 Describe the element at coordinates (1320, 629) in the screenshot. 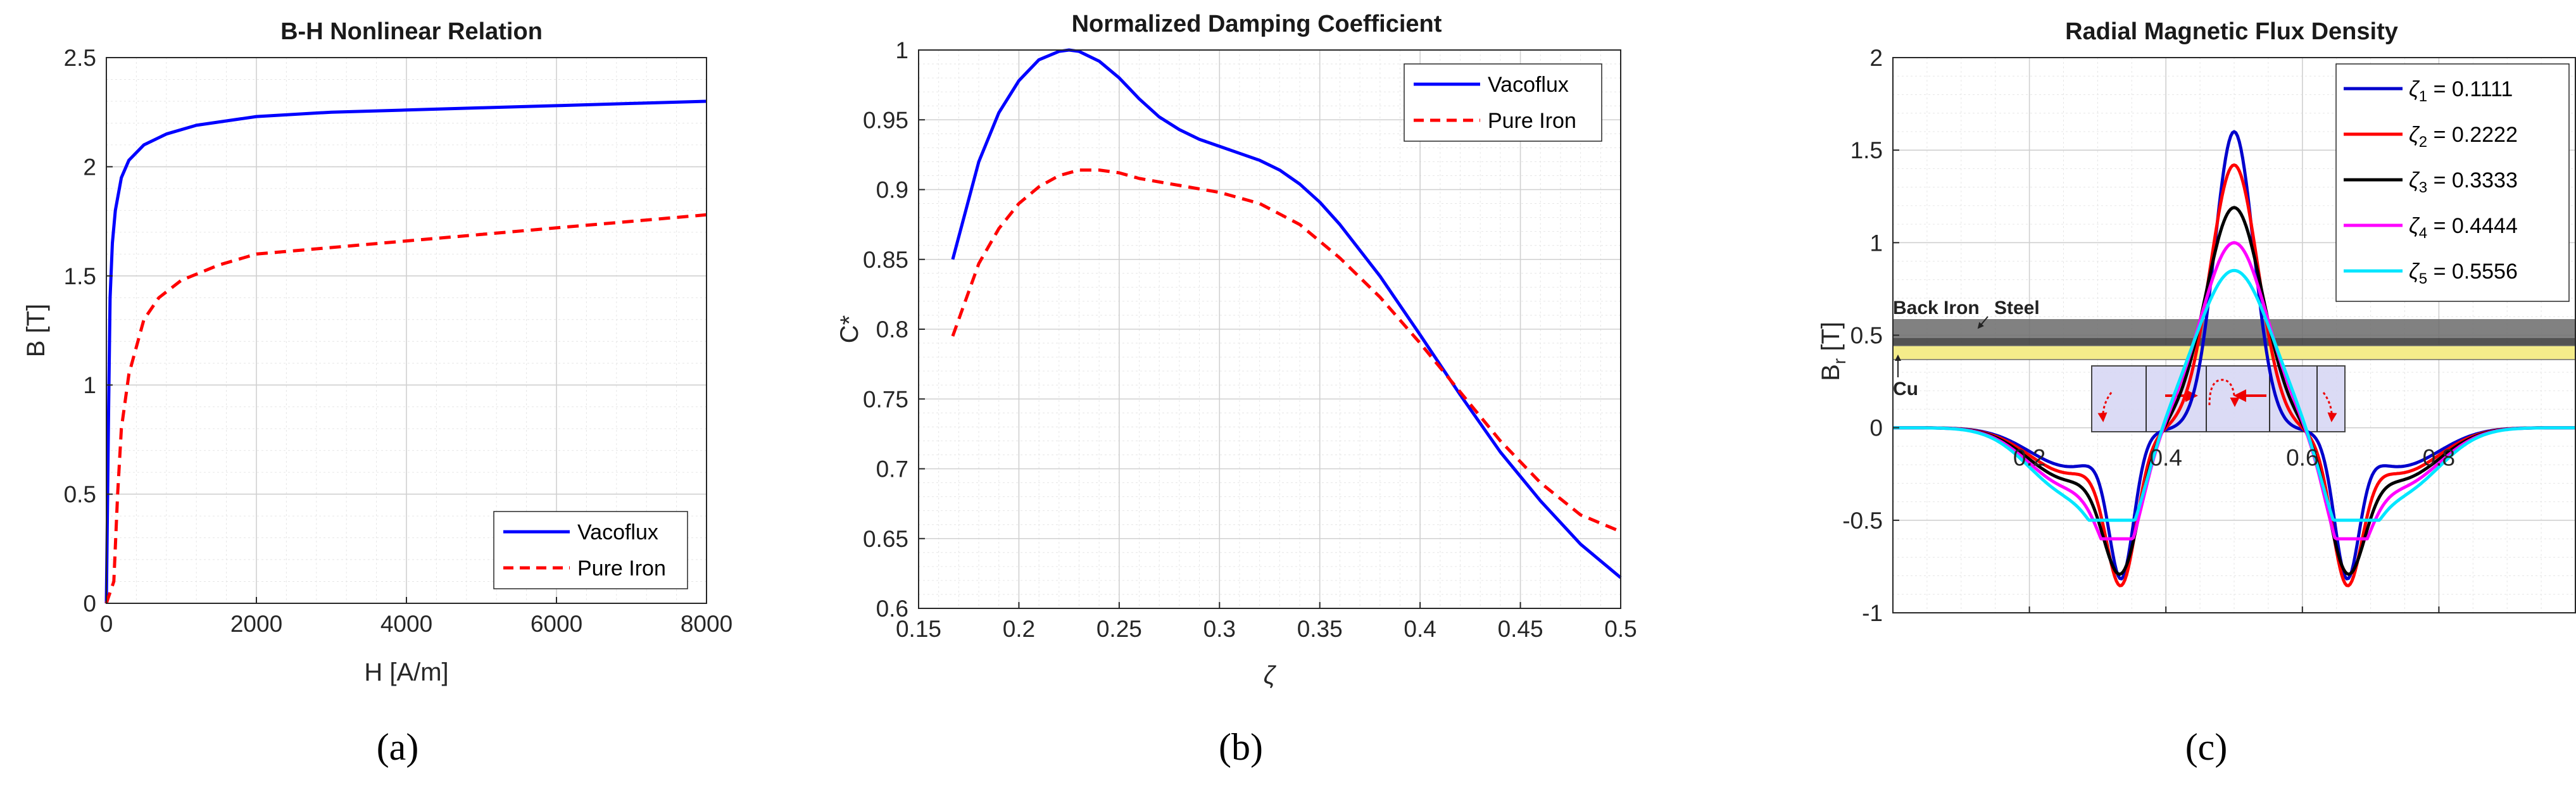

I see `x-tick-label: 0.35` at that location.